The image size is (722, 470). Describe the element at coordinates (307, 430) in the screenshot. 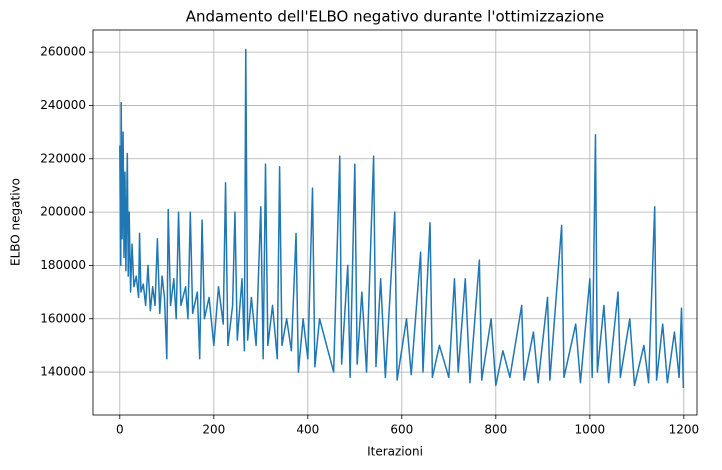

I see `x-tick-label: 400` at that location.